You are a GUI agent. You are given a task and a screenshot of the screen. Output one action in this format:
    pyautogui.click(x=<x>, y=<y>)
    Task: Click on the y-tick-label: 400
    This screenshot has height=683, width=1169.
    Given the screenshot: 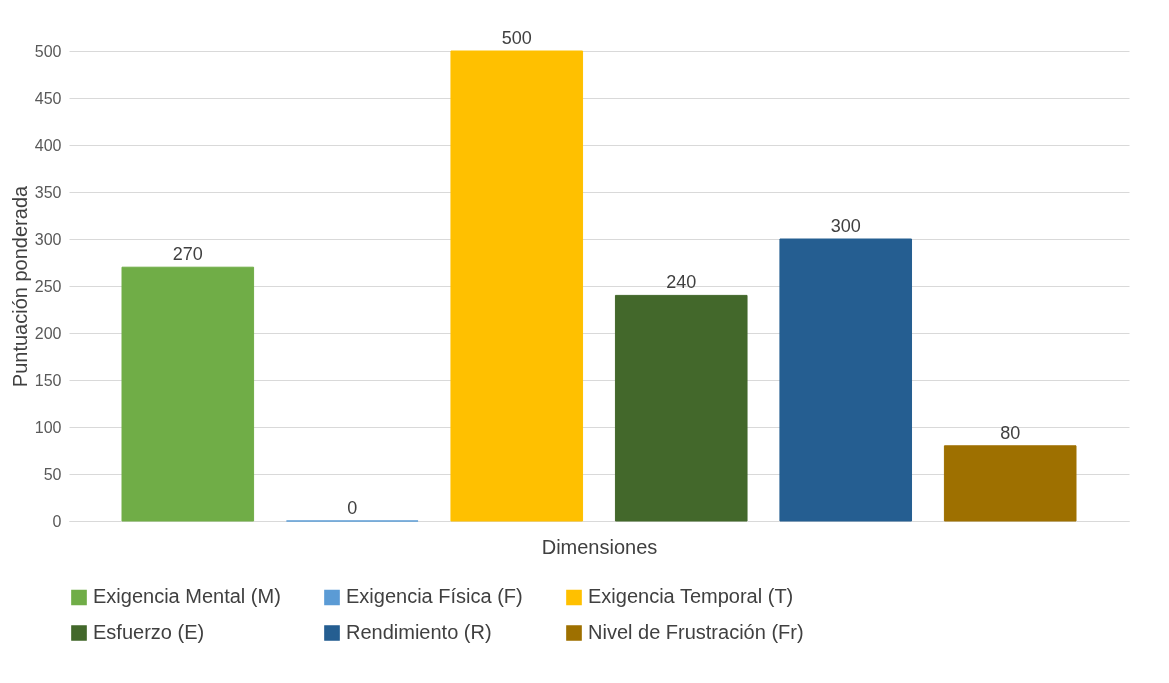 What is the action you would take?
    pyautogui.click(x=48, y=145)
    